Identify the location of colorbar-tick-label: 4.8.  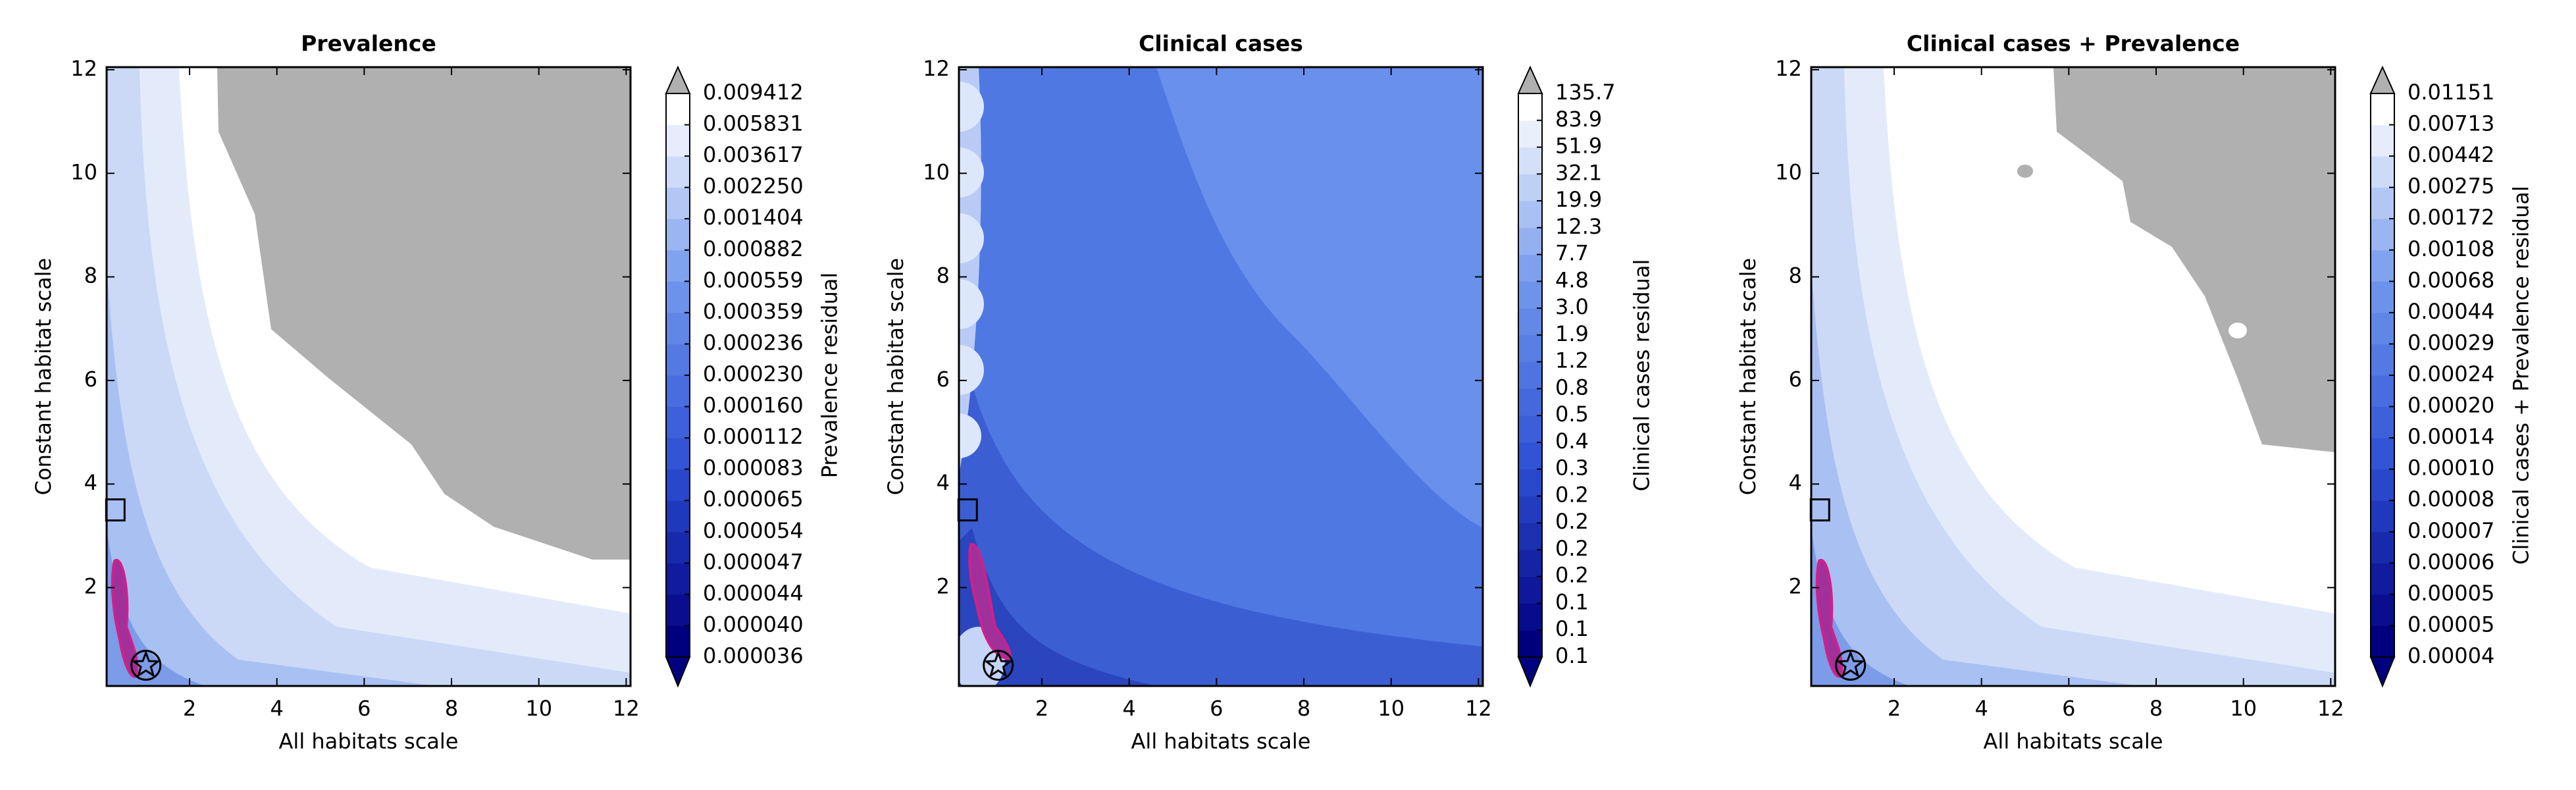
(1572, 279).